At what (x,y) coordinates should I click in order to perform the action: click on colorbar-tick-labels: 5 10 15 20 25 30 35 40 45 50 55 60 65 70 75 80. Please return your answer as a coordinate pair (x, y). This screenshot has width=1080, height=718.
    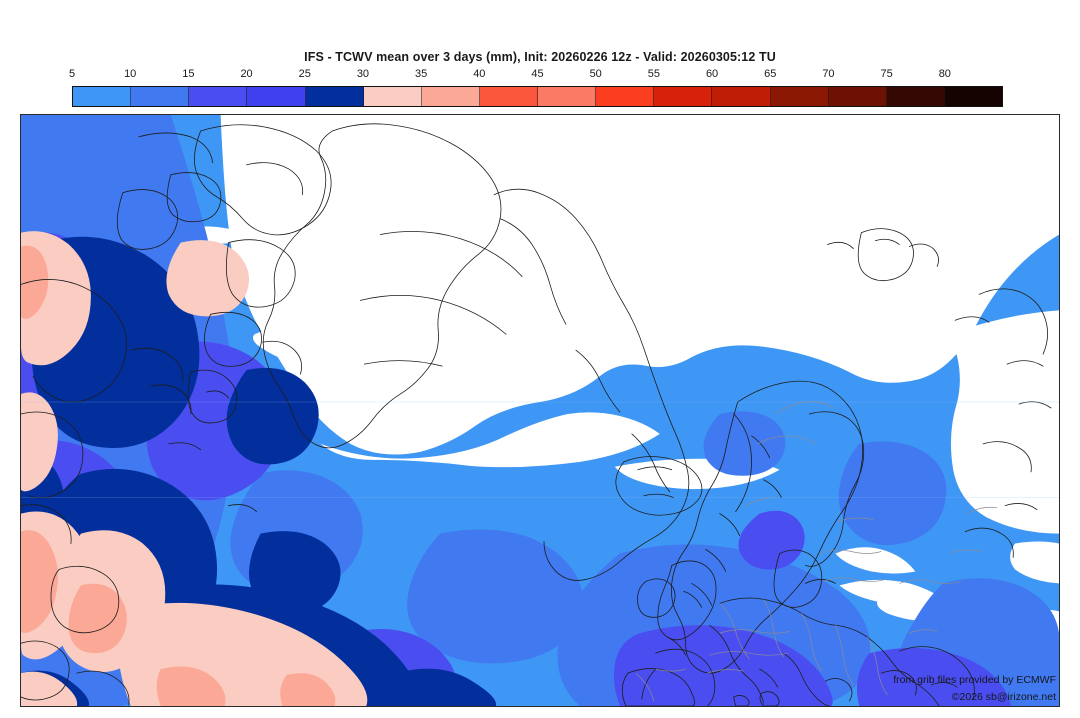
    Looking at the image, I should click on (535, 76).